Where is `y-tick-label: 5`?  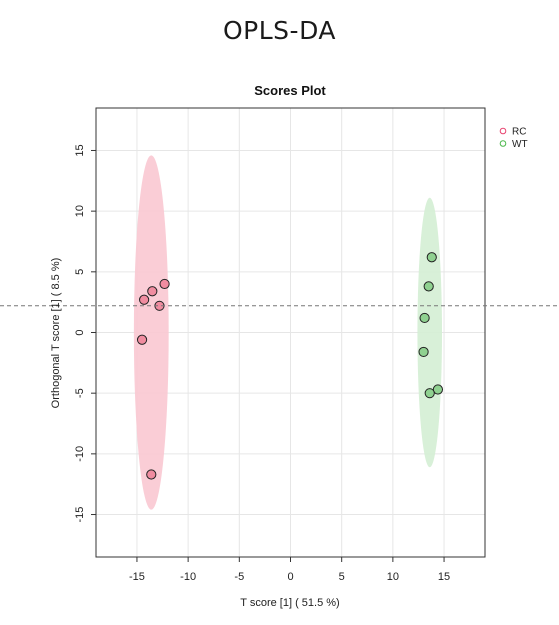 y-tick-label: 5 is located at coordinates (80, 272).